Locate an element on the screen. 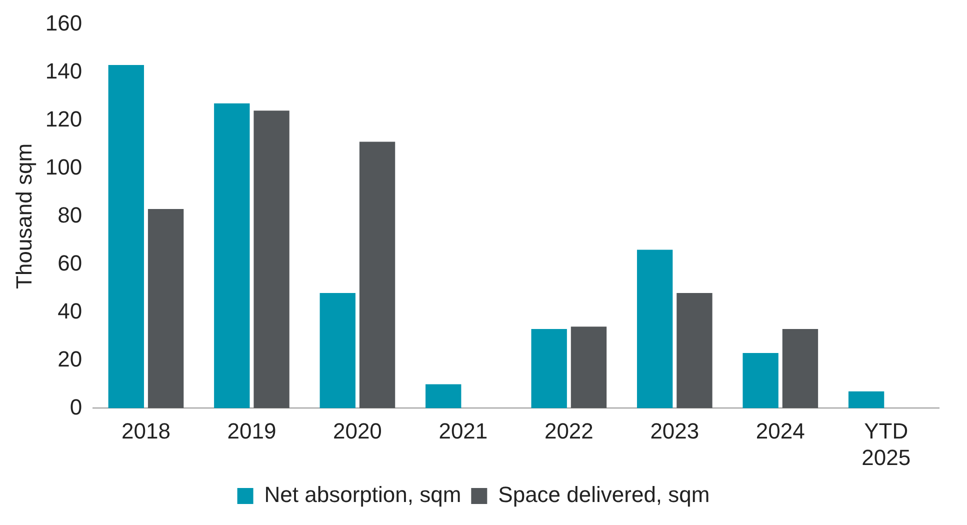  y-axis-title: Thousand sqm is located at coordinates (23, 216).